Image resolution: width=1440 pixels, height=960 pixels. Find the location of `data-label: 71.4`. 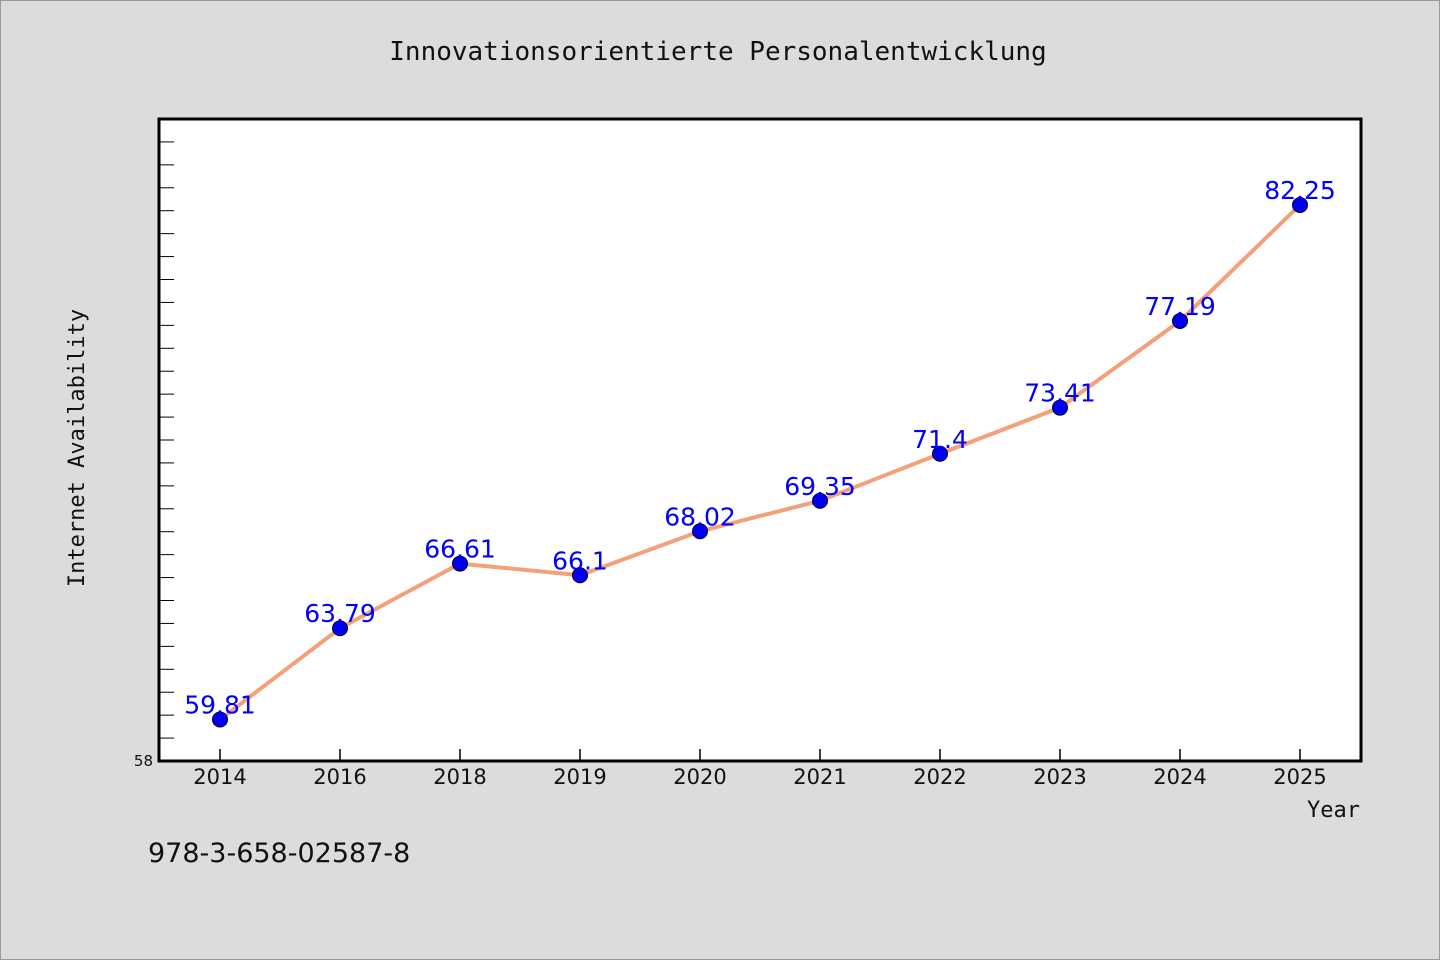

data-label: 71.4 is located at coordinates (940, 439).